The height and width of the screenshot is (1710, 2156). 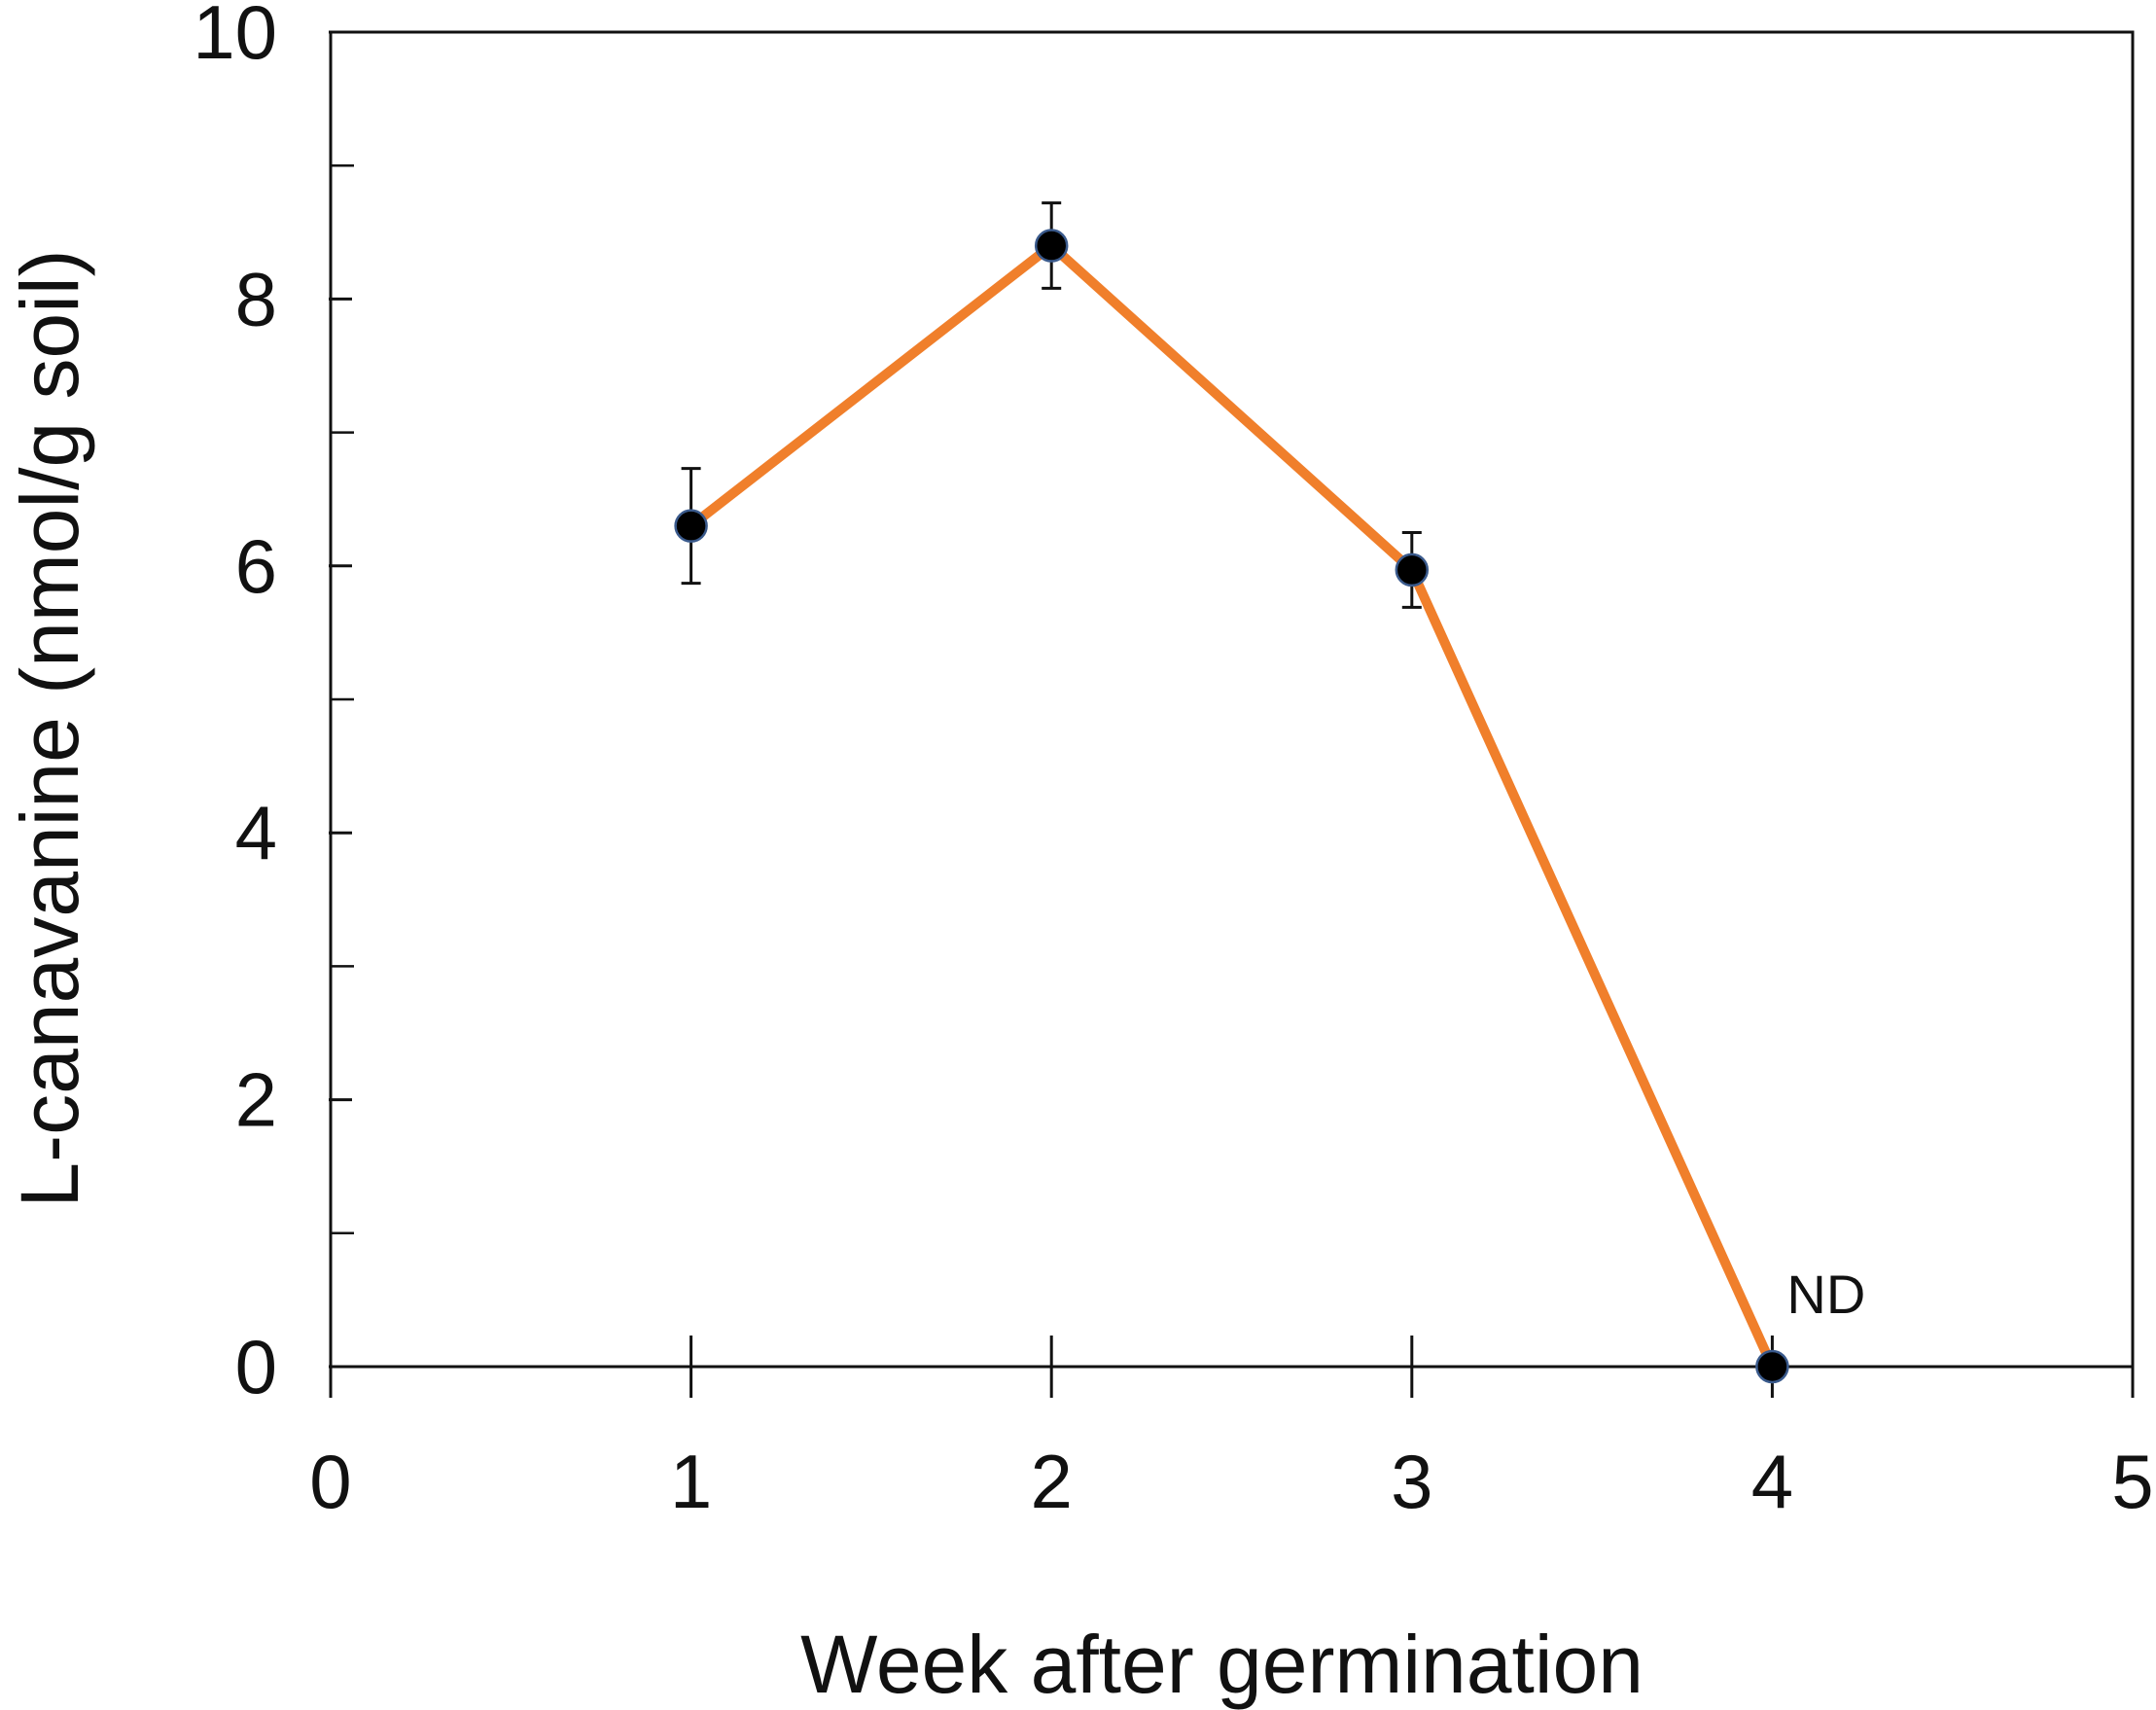 What do you see at coordinates (235, 37) in the screenshot?
I see `y-tick-label: 10` at bounding box center [235, 37].